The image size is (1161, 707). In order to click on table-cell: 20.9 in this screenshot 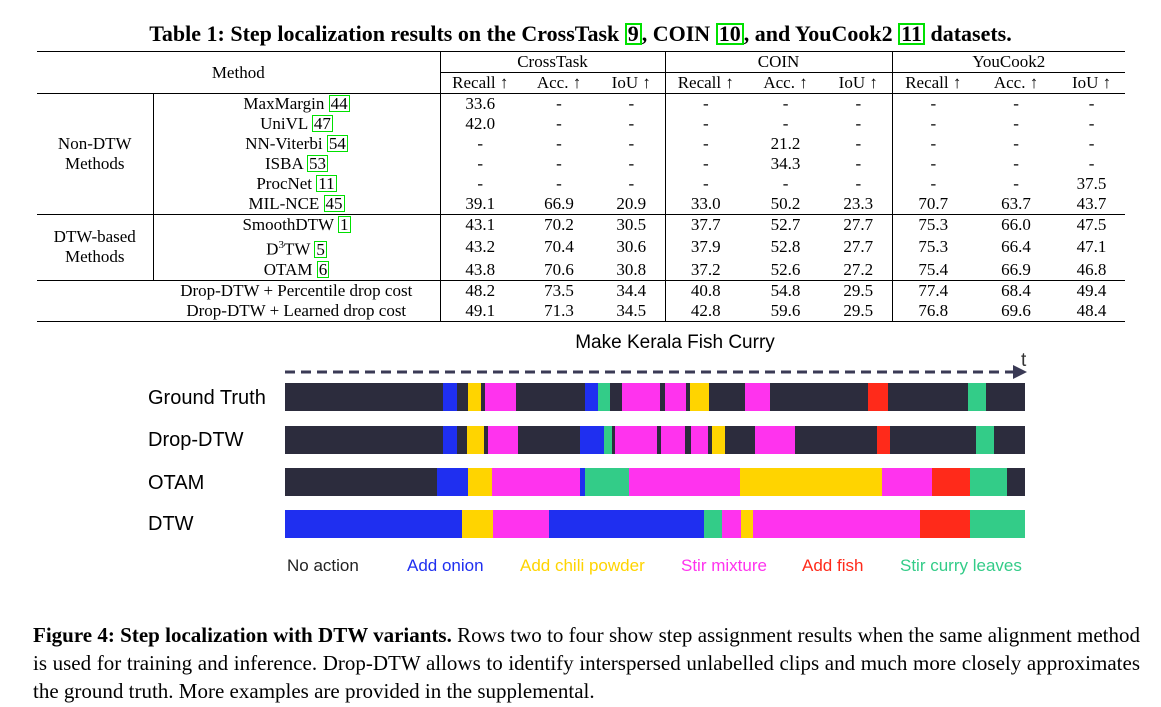, I will do `click(631, 203)`.